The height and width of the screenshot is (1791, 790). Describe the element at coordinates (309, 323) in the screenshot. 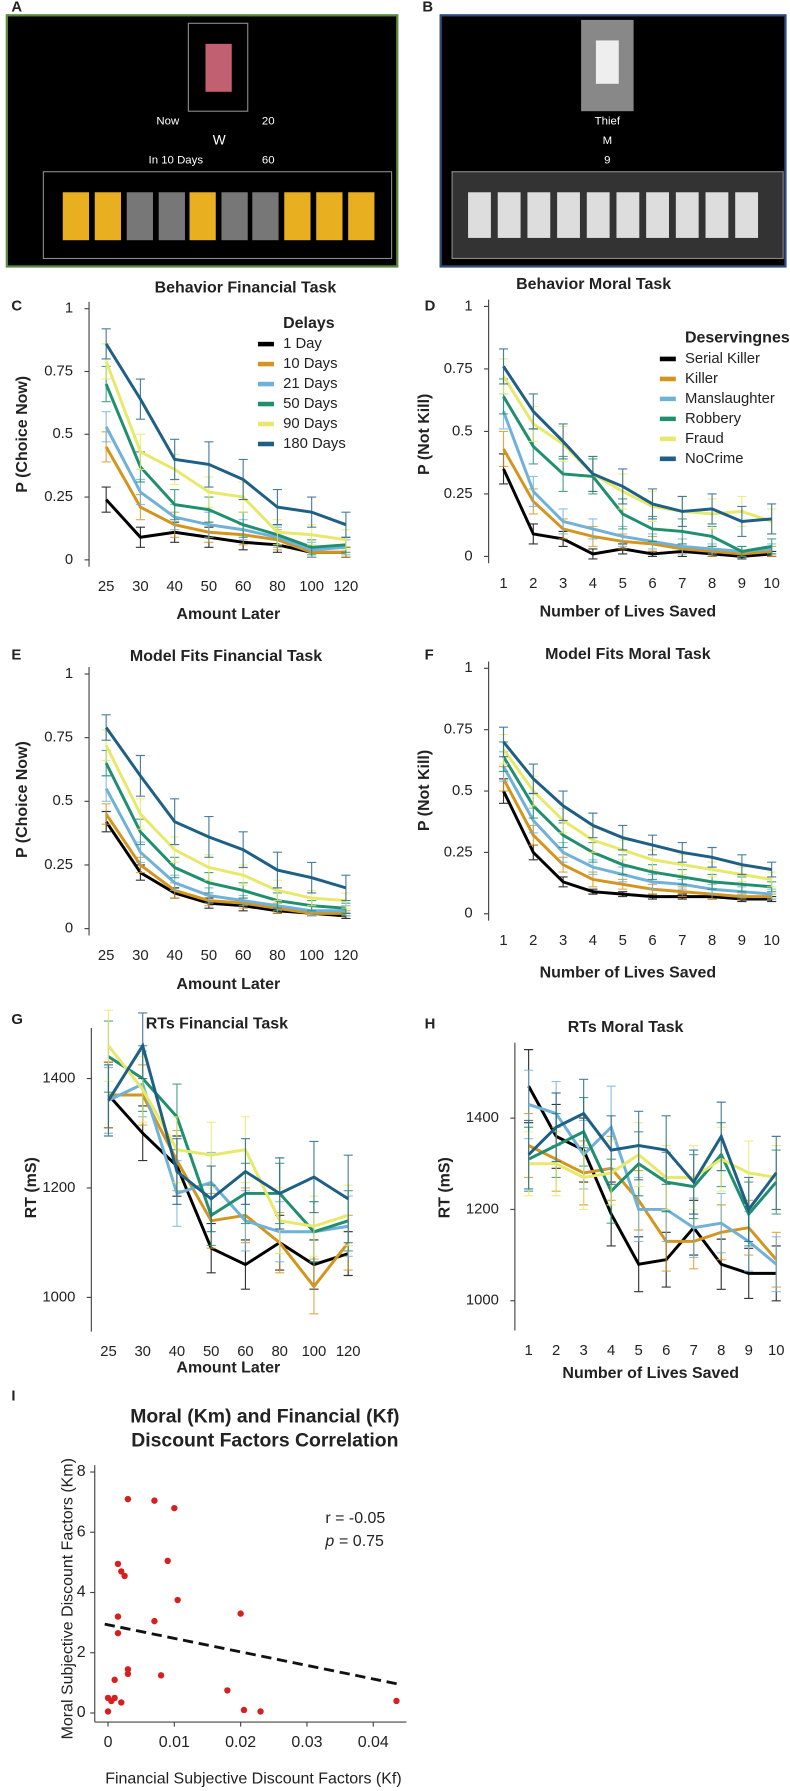

I see `legend-title: Delays` at that location.